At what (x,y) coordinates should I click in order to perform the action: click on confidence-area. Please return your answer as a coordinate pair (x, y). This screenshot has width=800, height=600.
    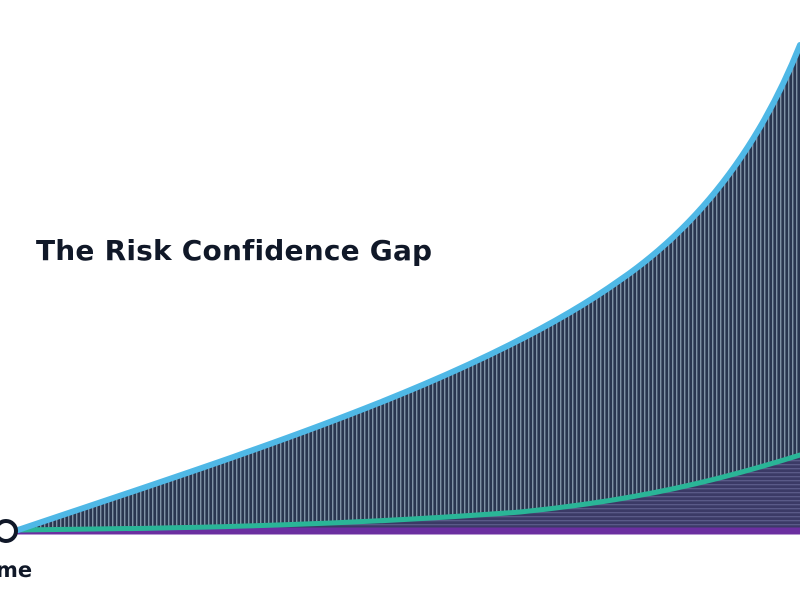
    Looking at the image, I should click on (409, 493).